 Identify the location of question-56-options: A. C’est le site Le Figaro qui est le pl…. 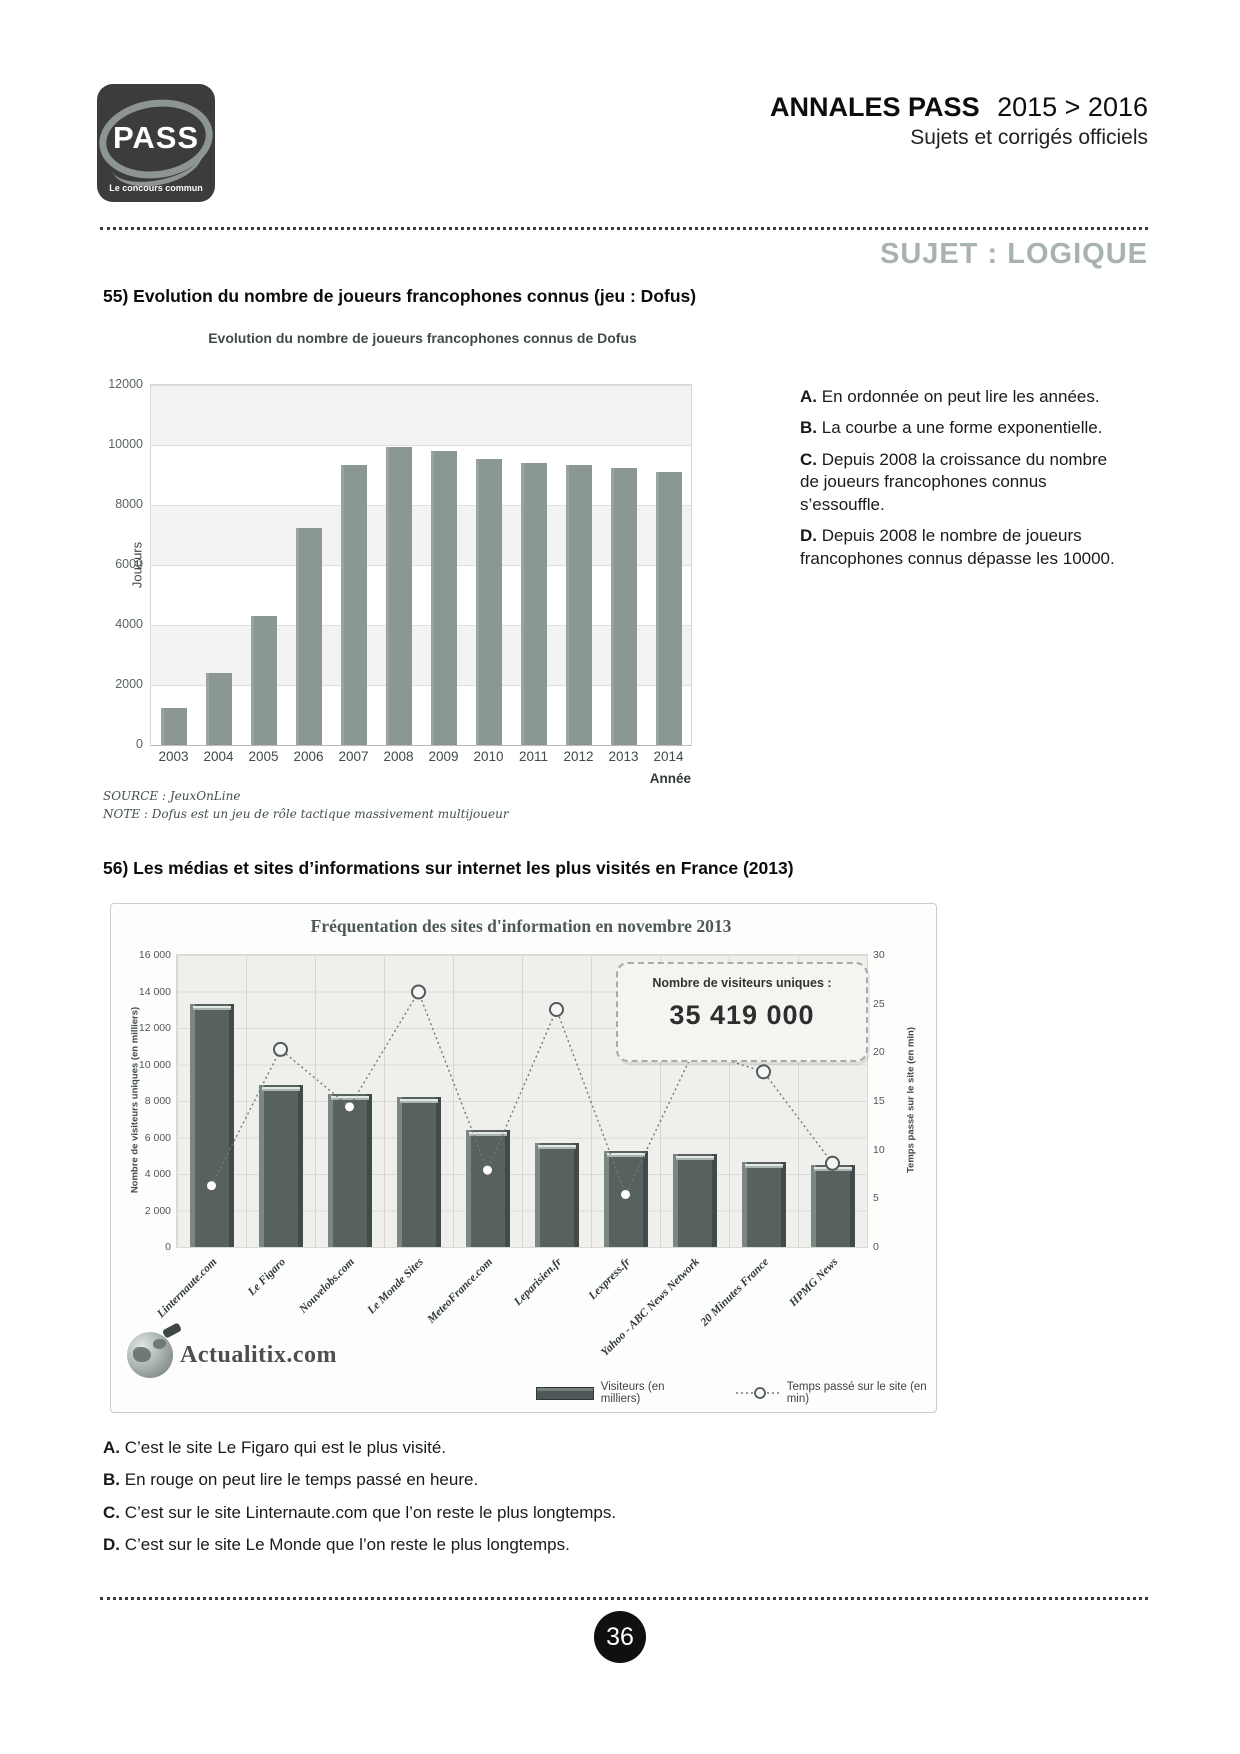
(483, 1502).